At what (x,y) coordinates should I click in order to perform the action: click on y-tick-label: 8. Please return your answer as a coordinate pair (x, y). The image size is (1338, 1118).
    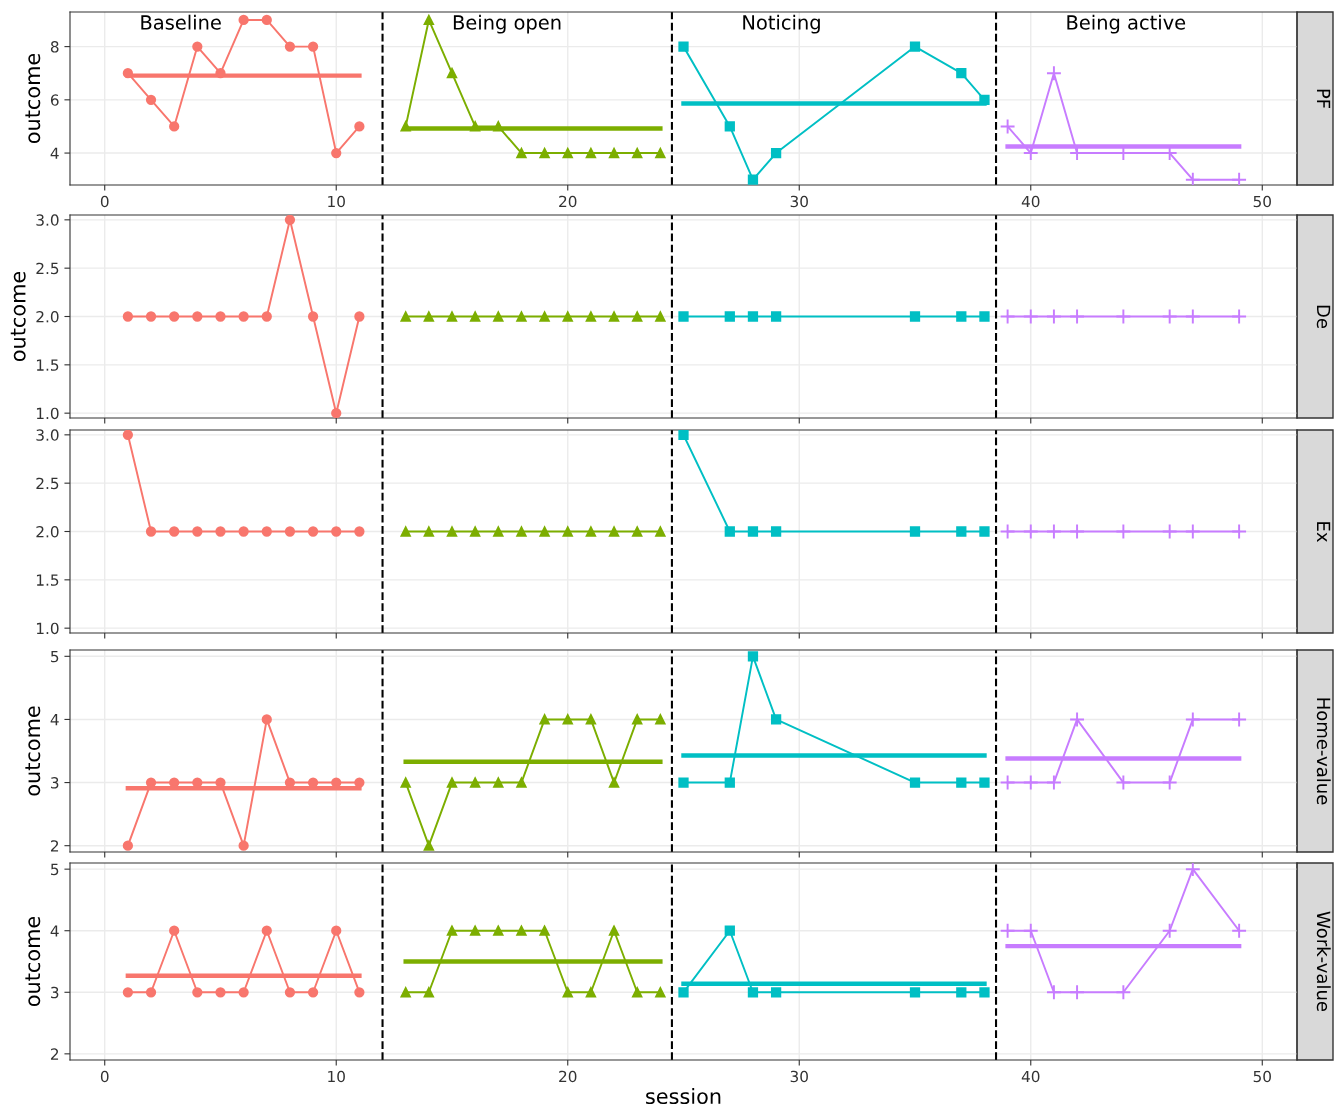
    Looking at the image, I should click on (54, 47).